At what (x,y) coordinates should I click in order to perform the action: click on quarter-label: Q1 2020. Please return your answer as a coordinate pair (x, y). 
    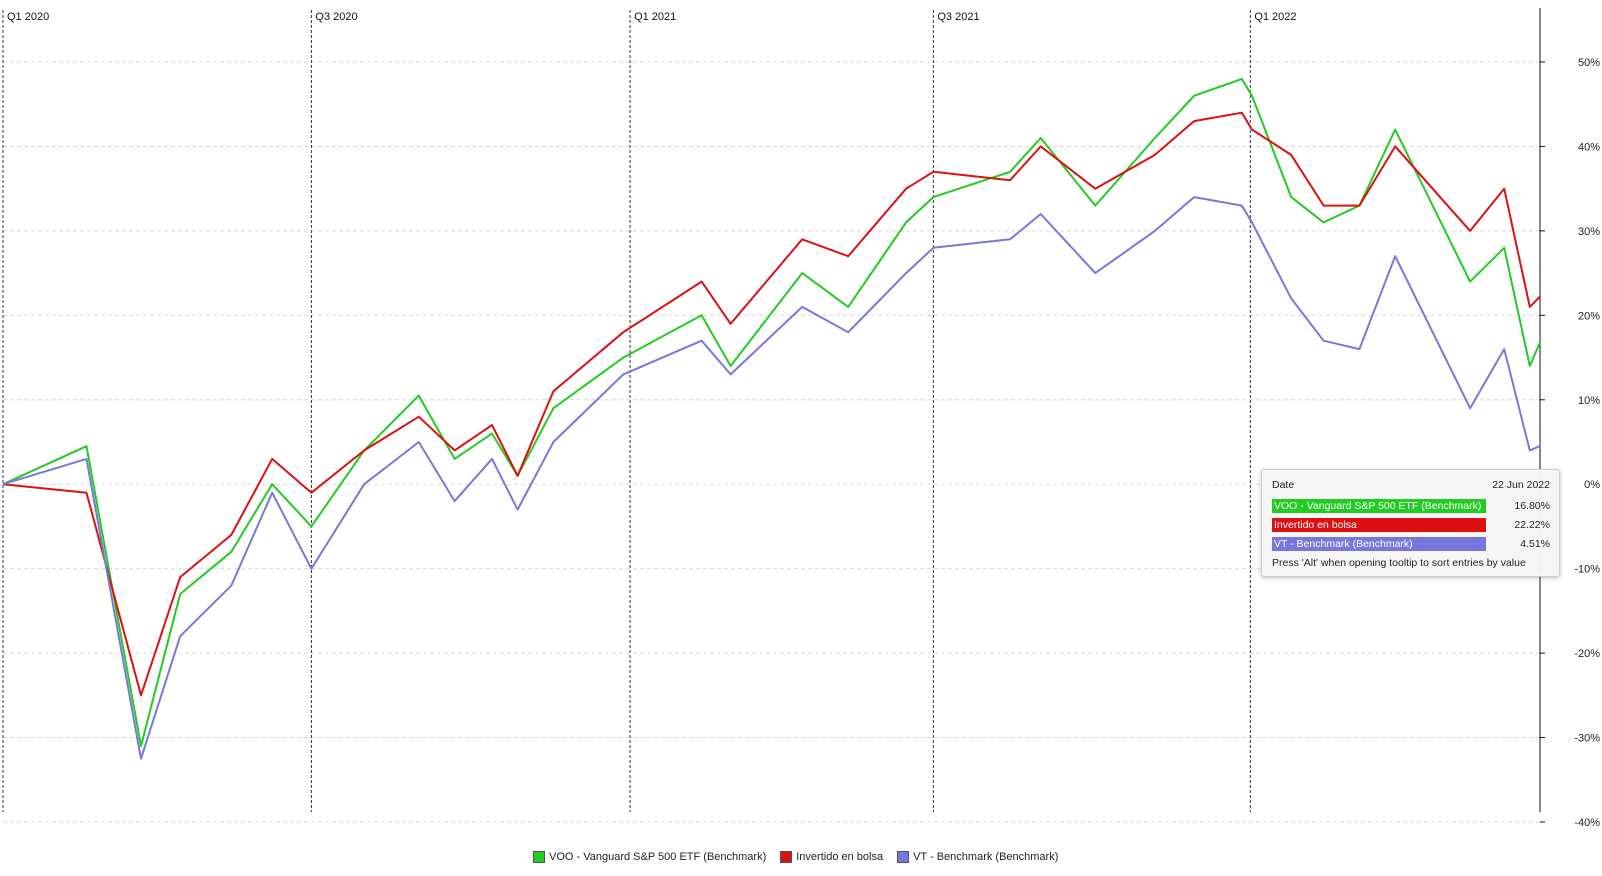
    Looking at the image, I should click on (28, 17).